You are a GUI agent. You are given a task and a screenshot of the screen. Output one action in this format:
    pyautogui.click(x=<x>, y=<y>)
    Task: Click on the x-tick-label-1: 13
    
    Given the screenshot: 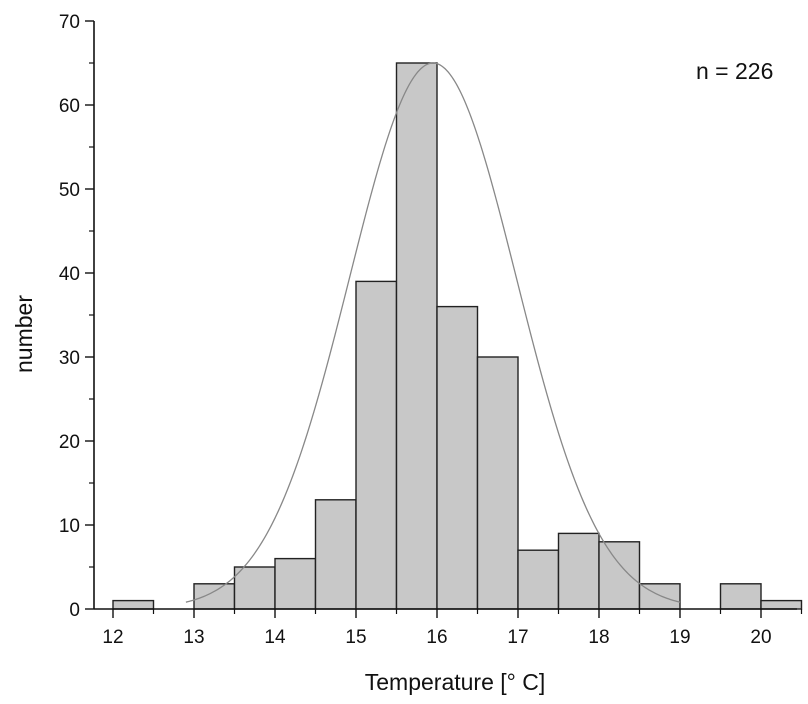 What is the action you would take?
    pyautogui.click(x=193, y=637)
    